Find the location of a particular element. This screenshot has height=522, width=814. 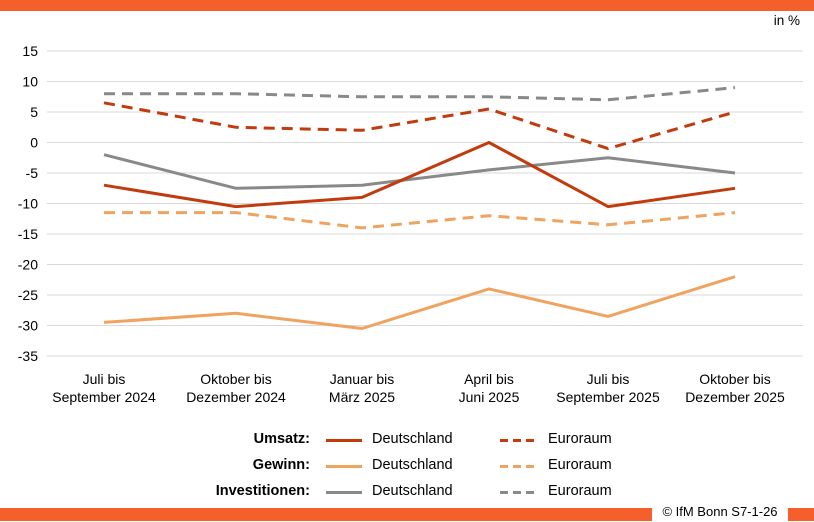

legend-row-gewinn: Gewinn: Deutschland Euroraum is located at coordinates (407, 466).